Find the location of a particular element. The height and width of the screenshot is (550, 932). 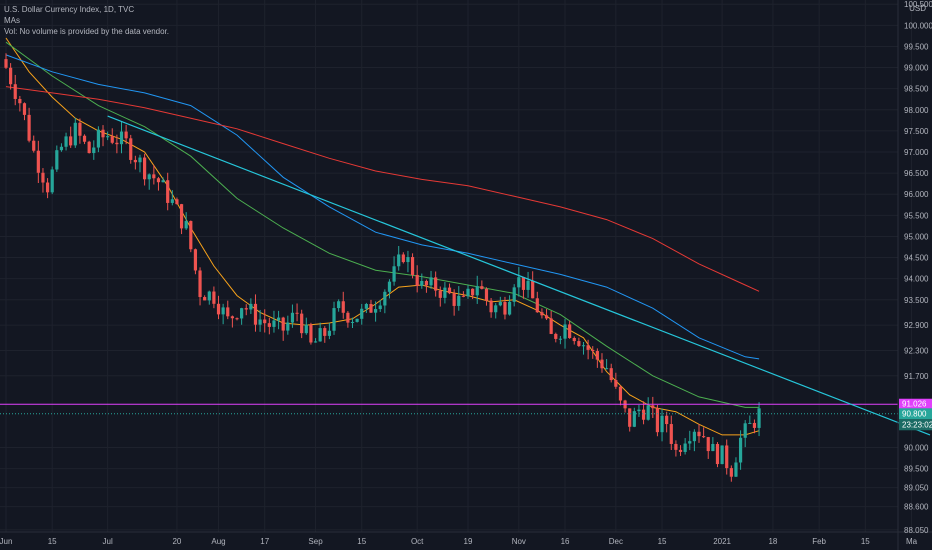

time-tick-label: 2021 is located at coordinates (722, 541).